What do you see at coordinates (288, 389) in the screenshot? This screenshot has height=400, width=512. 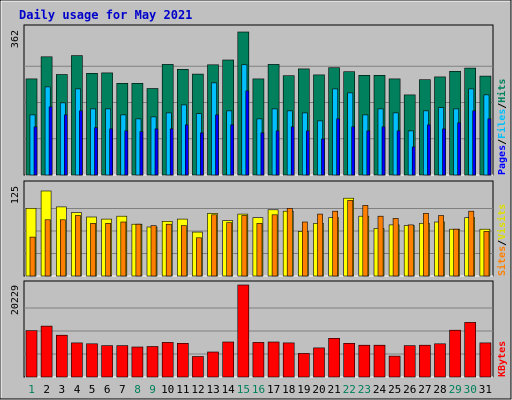 I see `x-tick-label: 18` at bounding box center [288, 389].